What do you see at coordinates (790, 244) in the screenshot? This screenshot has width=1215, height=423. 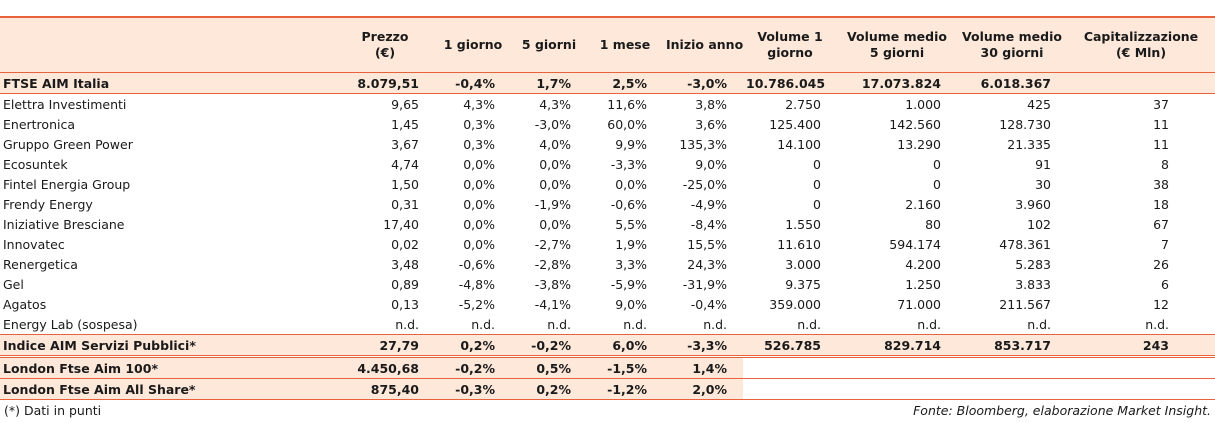 I see `stock-volume-1-day: 11.610` at bounding box center [790, 244].